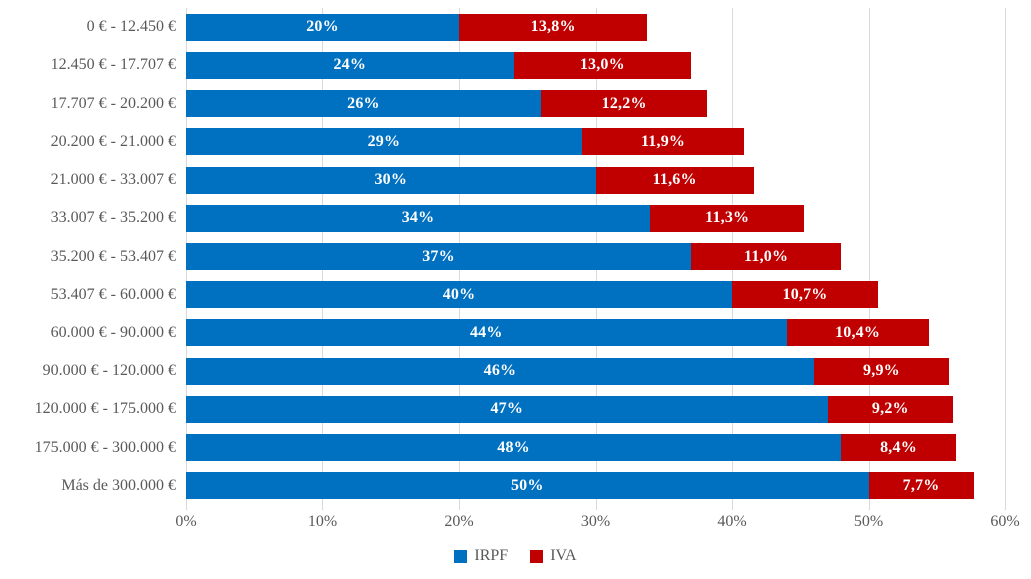 Image resolution: width=1031 pixels, height=579 pixels. I want to click on bar-row: 20% 13,8%, so click(595, 27).